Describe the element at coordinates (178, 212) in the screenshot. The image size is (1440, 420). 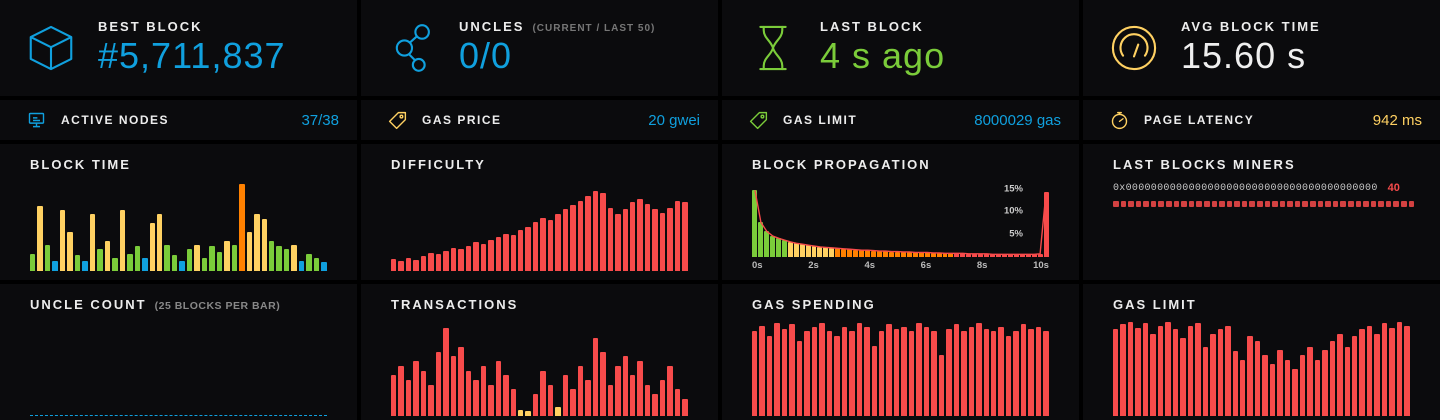
I see `block-time-chart-panel: BLOCK TIME` at that location.